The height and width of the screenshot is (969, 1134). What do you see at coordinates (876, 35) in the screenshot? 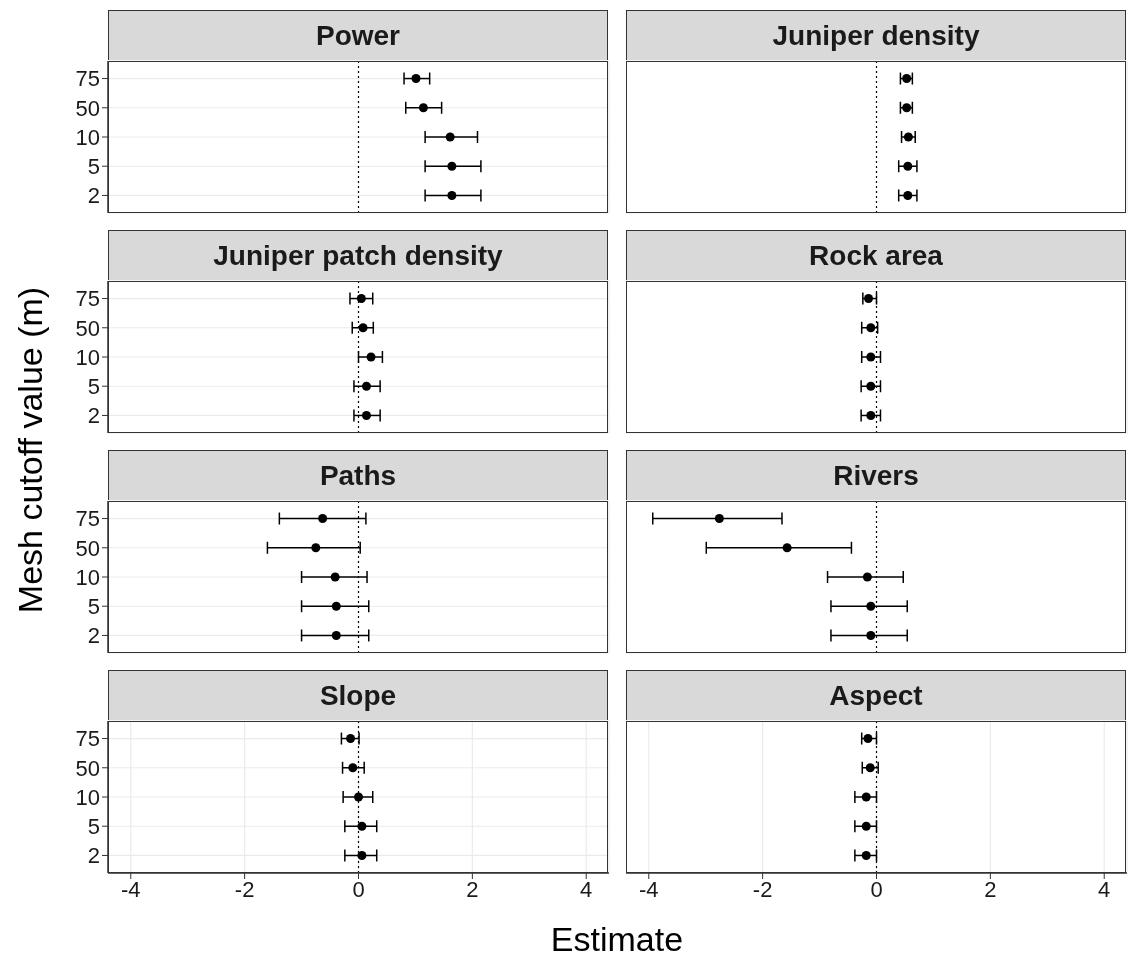
I see `chart-title: Juniper density` at bounding box center [876, 35].